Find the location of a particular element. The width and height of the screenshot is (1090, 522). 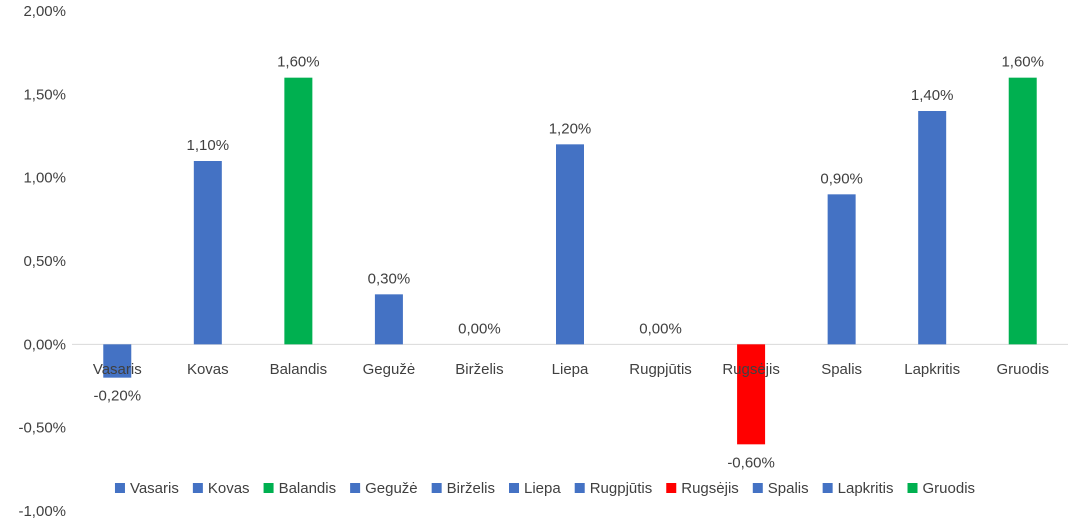

legend-item: Rugsėjis is located at coordinates (702, 488).